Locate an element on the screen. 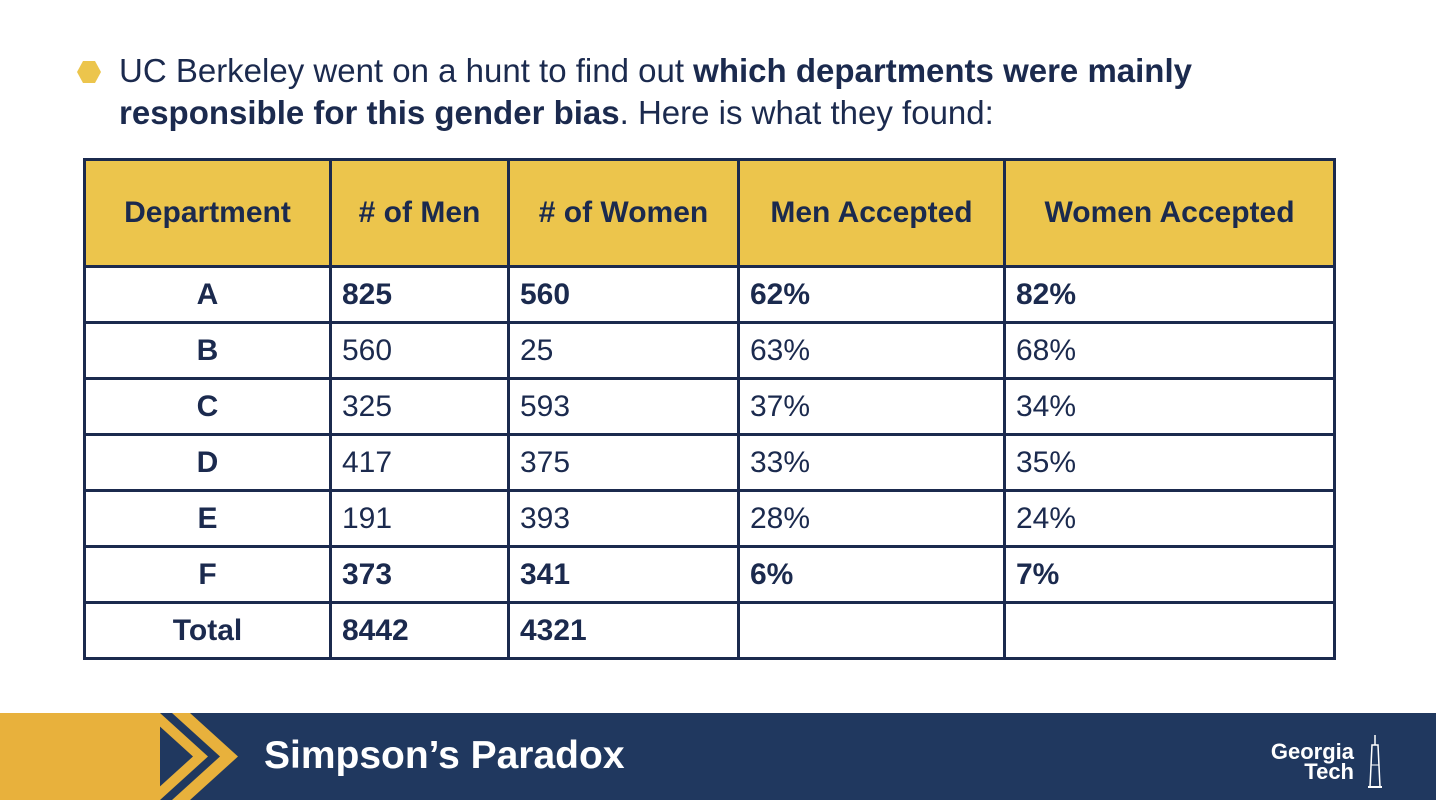 The image size is (1436, 800). hexagon-bullet-icon is located at coordinates (89, 72).